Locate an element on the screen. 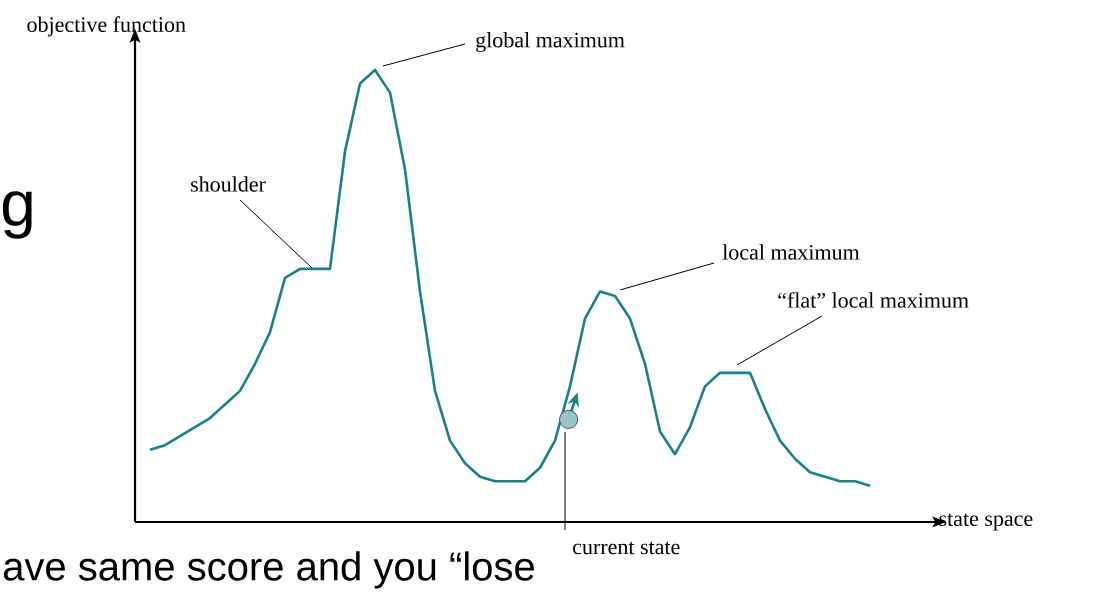  annotation: local maximum is located at coordinates (791, 252).